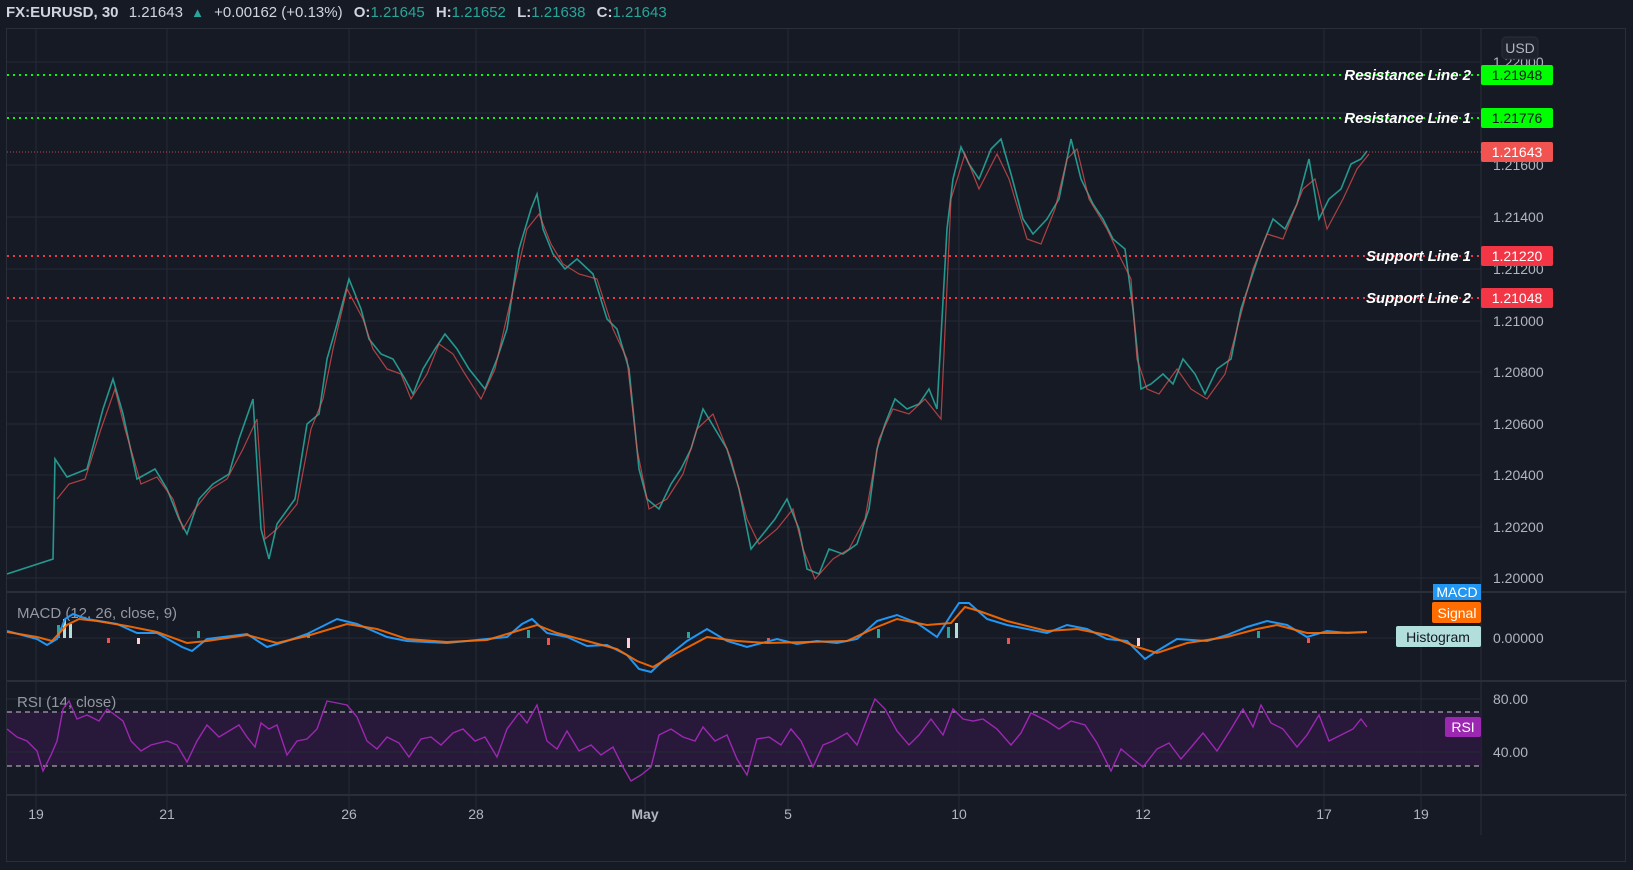 This screenshot has height=870, width=1633. I want to click on macd-legend-tag, so click(1457, 592).